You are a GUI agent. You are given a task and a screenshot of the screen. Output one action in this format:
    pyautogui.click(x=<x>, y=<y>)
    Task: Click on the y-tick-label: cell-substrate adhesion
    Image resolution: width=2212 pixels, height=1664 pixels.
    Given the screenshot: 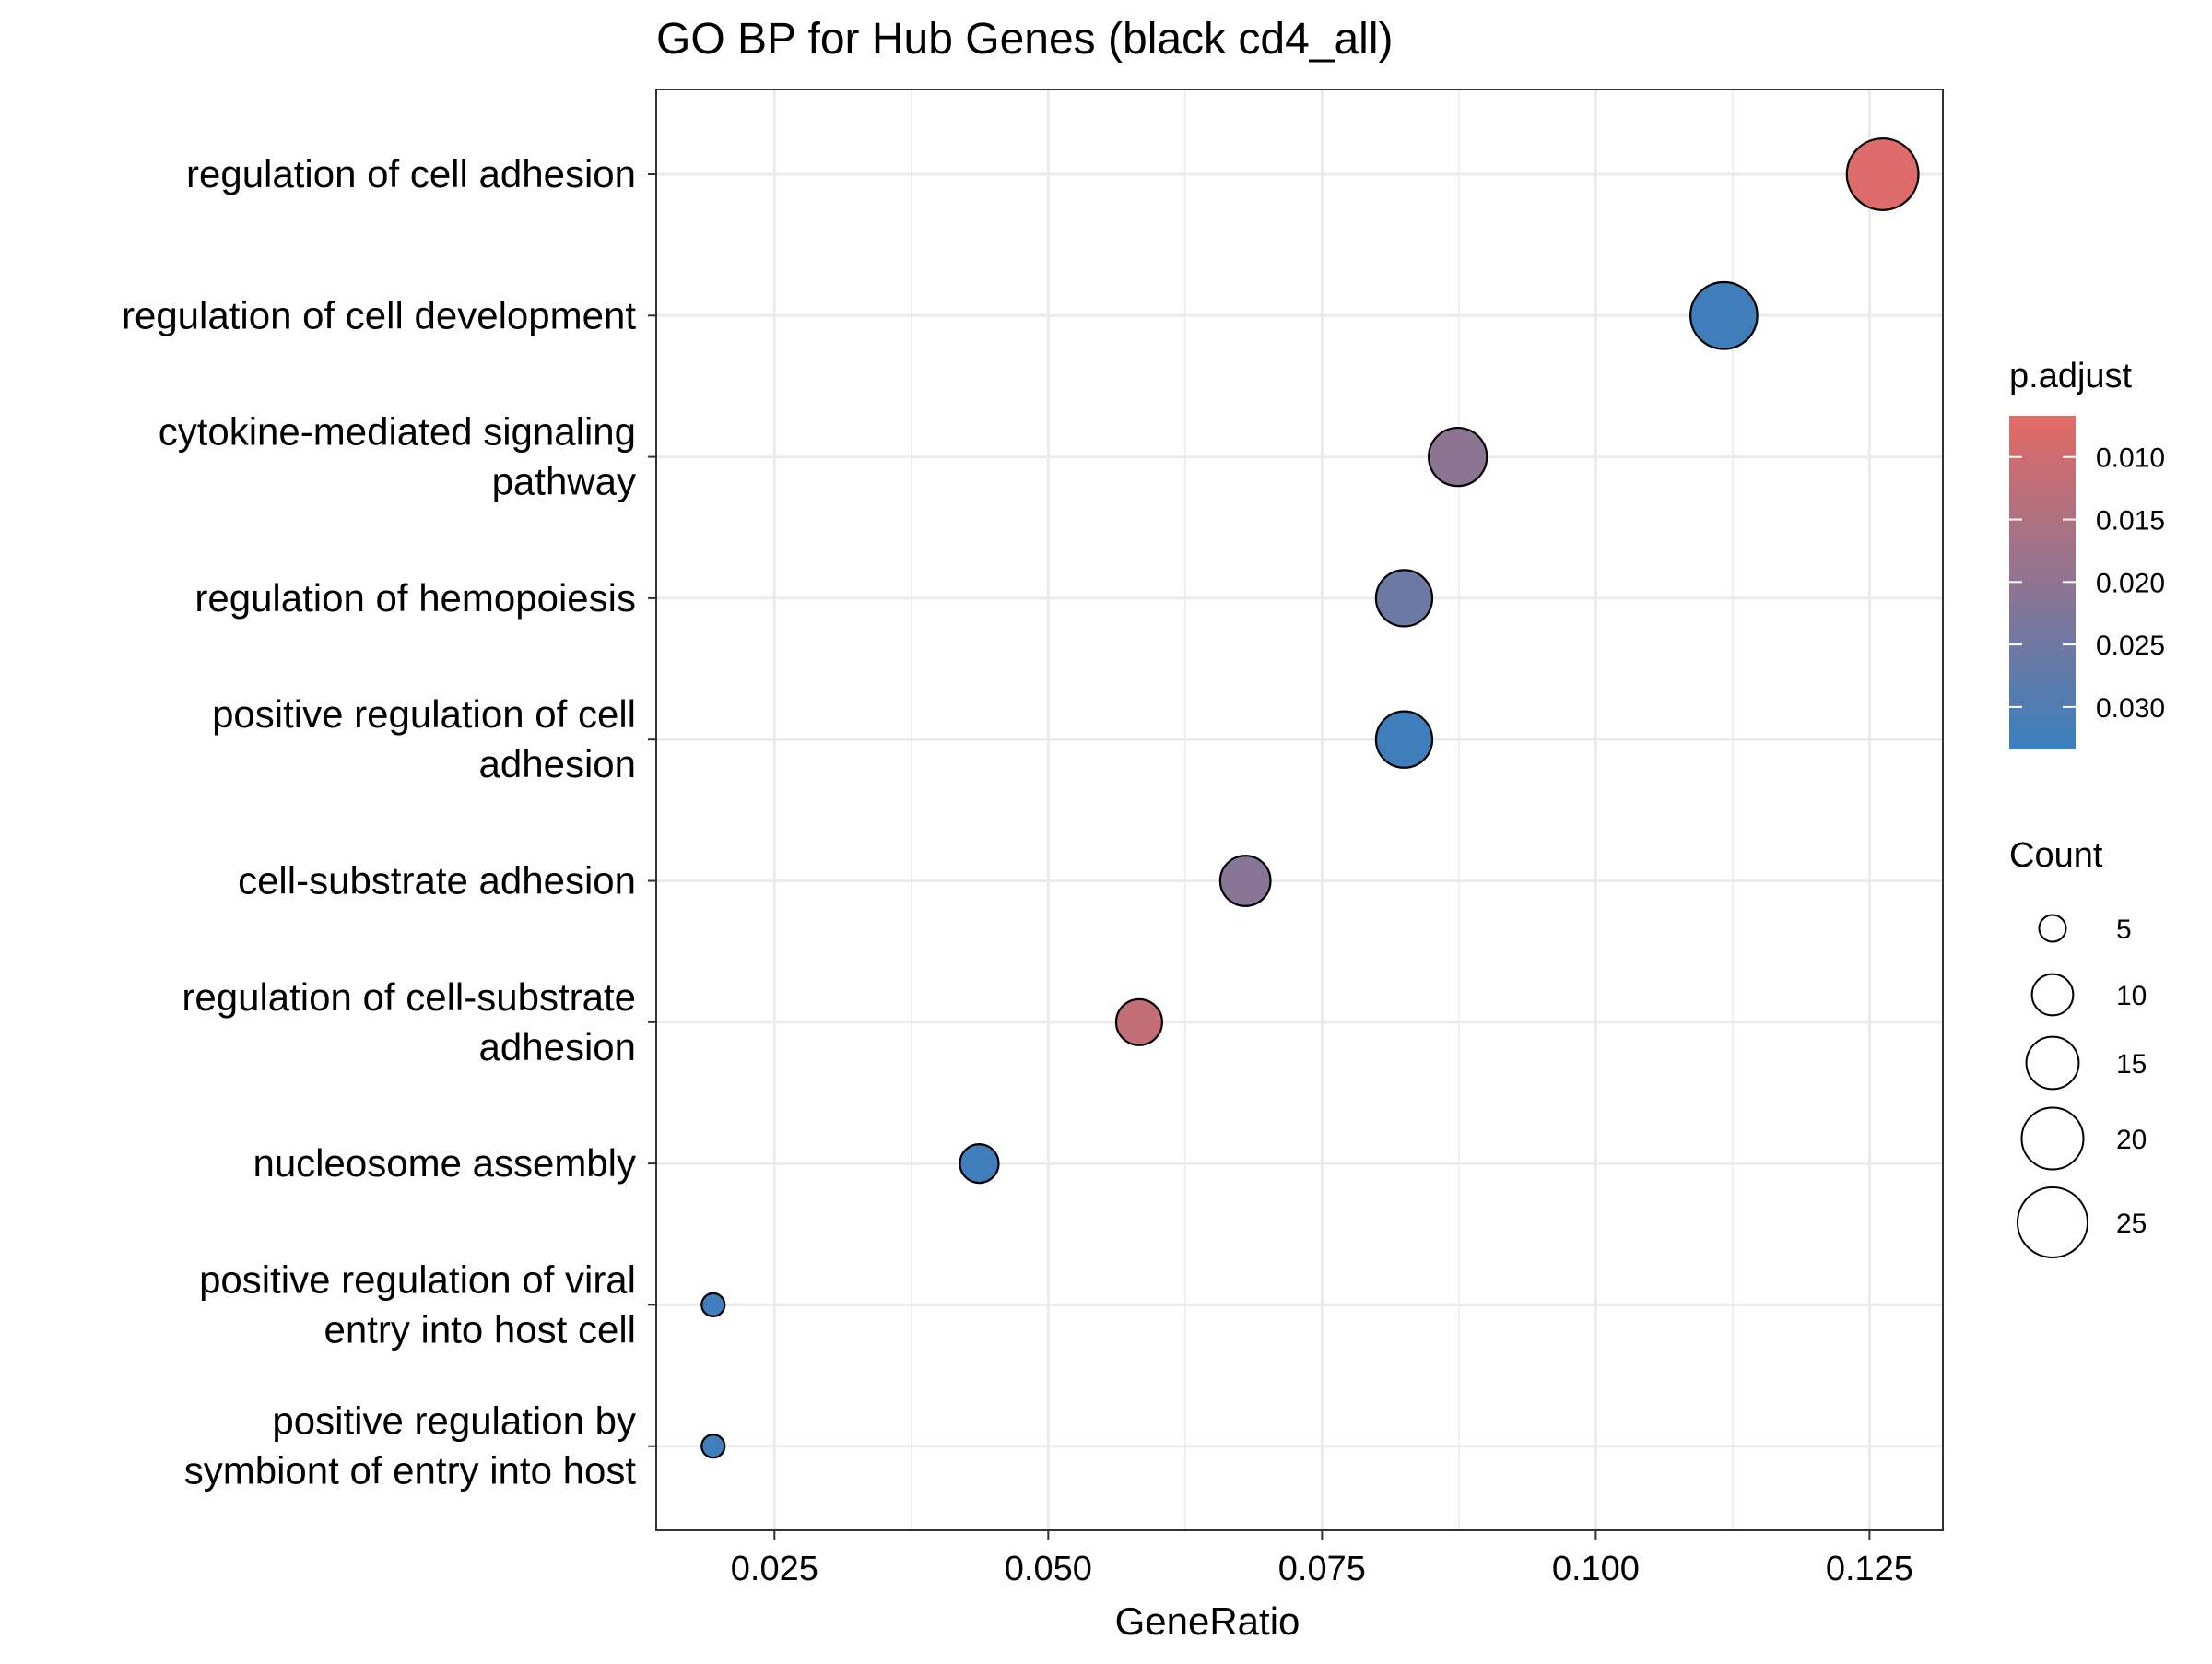 What is the action you would take?
    pyautogui.click(x=437, y=881)
    